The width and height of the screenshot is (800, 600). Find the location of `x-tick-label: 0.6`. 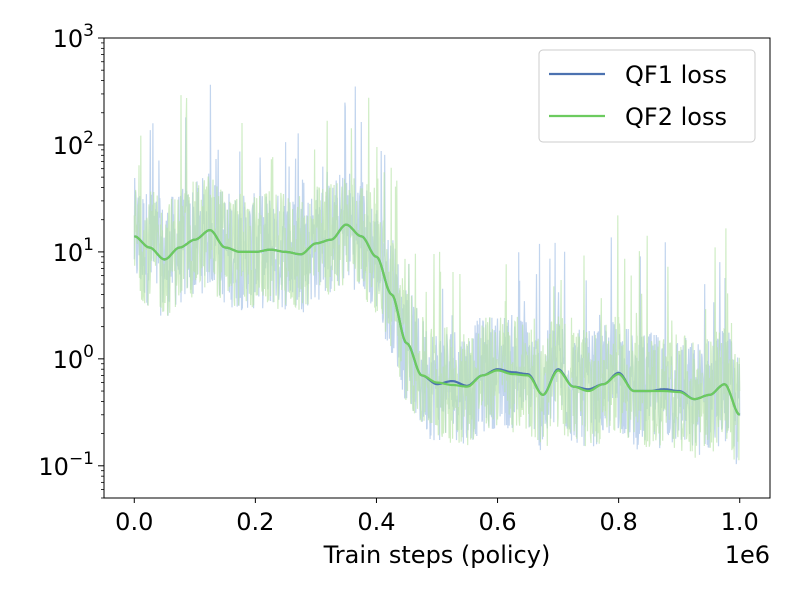

x-tick-label: 0.6 is located at coordinates (497, 522).